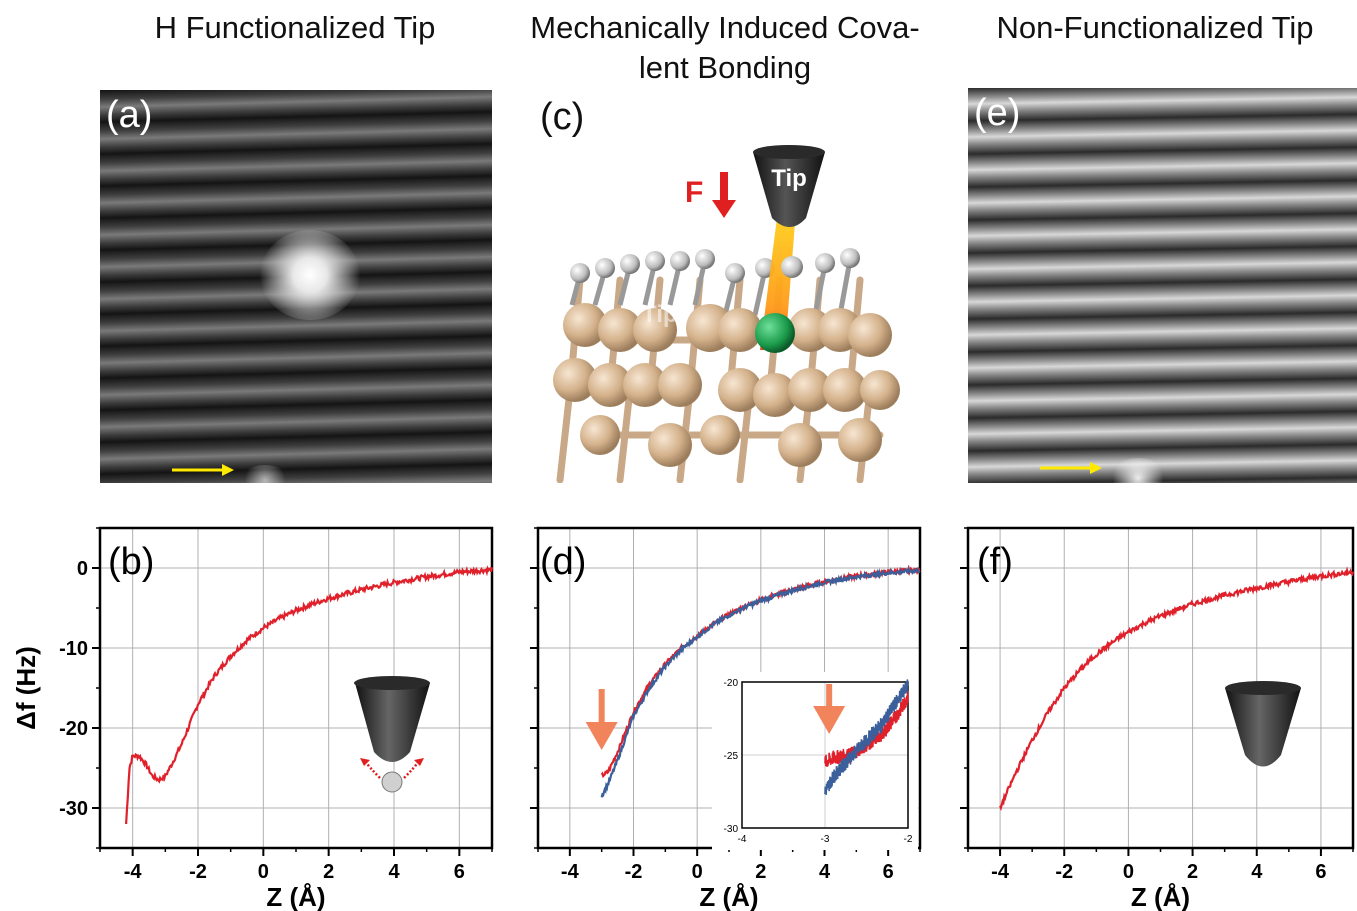 Image resolution: width=1357 pixels, height=911 pixels. I want to click on title-h-functionalized: H Functionalized Tip, so click(295, 27).